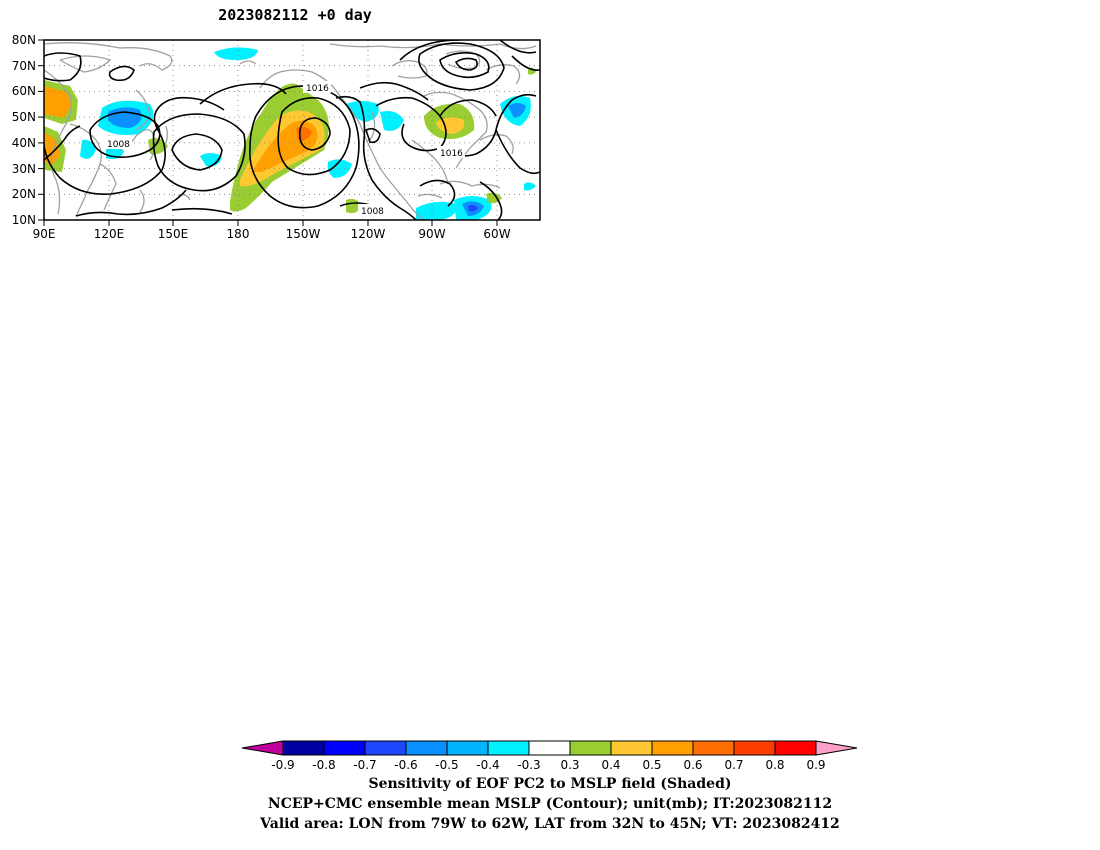 The height and width of the screenshot is (850, 1100). Describe the element at coordinates (692, 765) in the screenshot. I see `colorbar-tick-label: 0.6` at that location.